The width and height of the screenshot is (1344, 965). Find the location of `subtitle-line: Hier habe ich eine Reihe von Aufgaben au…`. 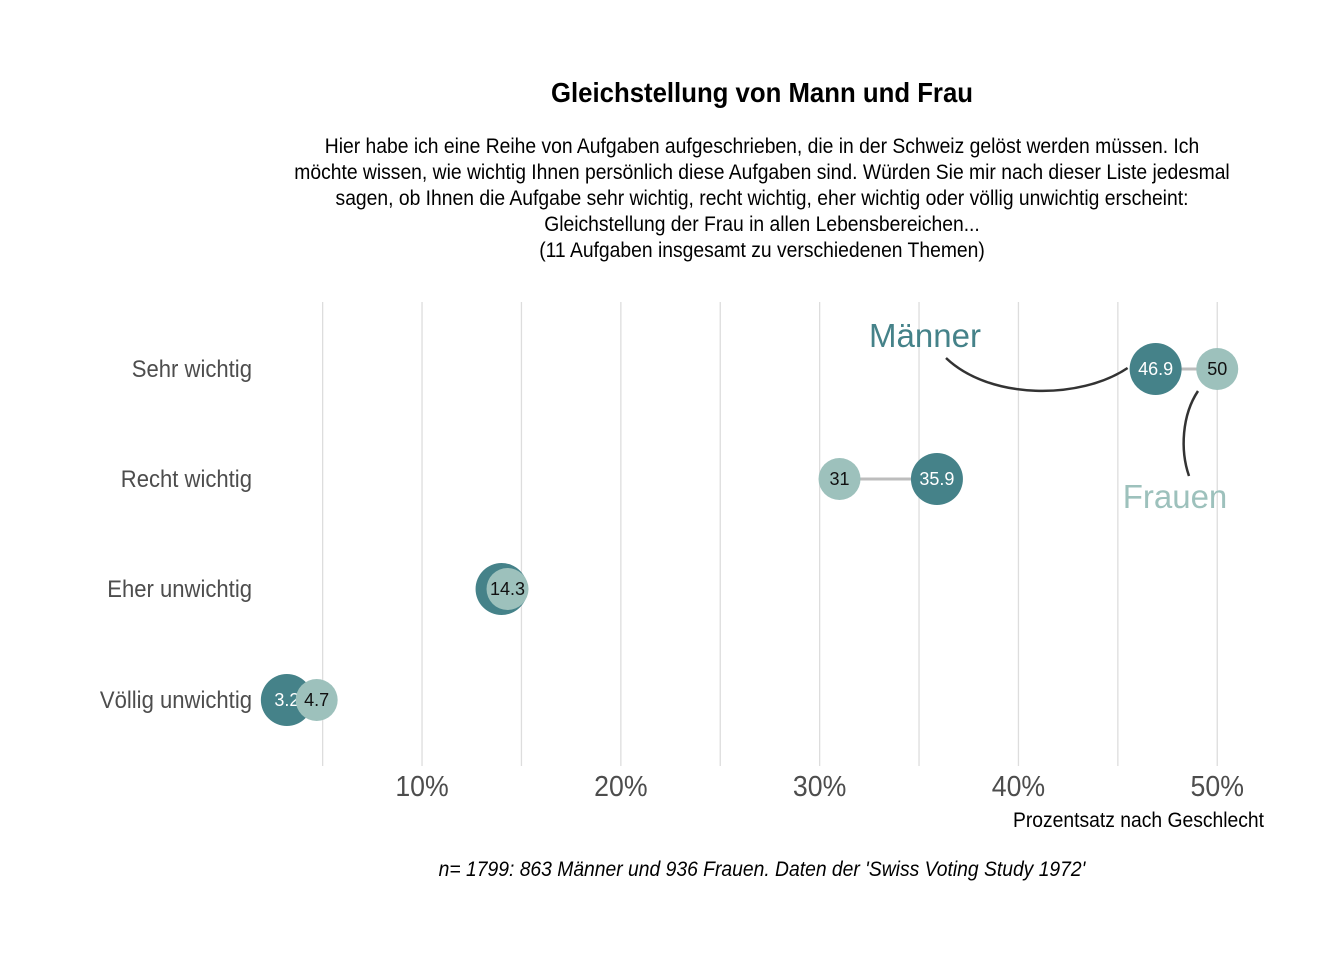

subtitle-line: Hier habe ich eine Reihe von Aufgaben au… is located at coordinates (762, 146).